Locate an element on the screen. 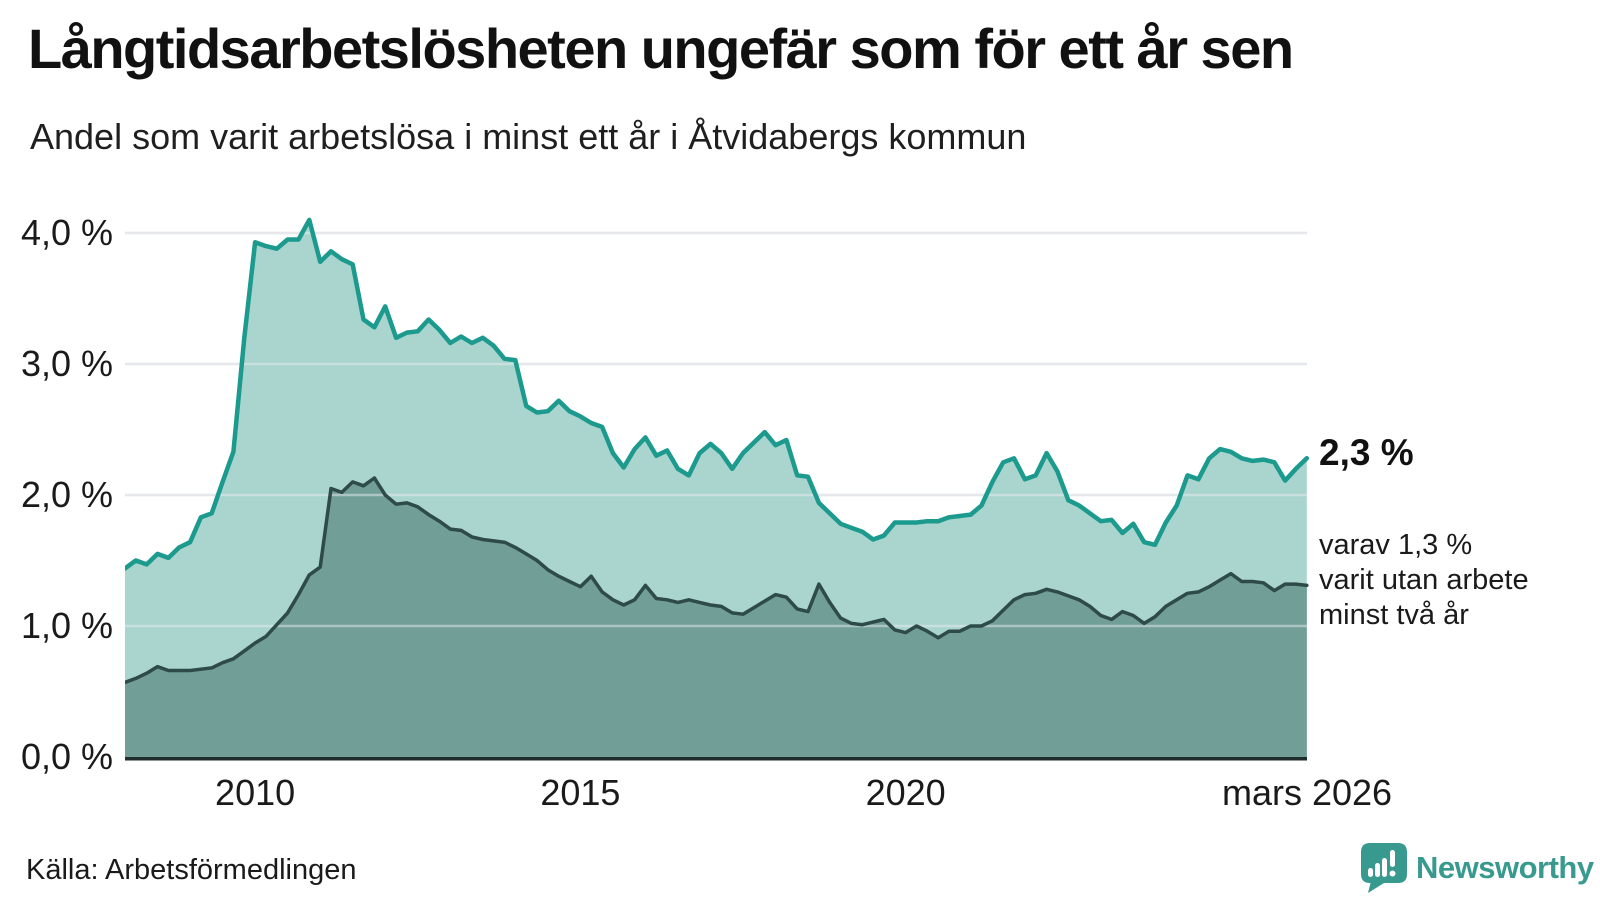 The width and height of the screenshot is (1600, 900). y-tick-label: 3,0 % is located at coordinates (66, 363).